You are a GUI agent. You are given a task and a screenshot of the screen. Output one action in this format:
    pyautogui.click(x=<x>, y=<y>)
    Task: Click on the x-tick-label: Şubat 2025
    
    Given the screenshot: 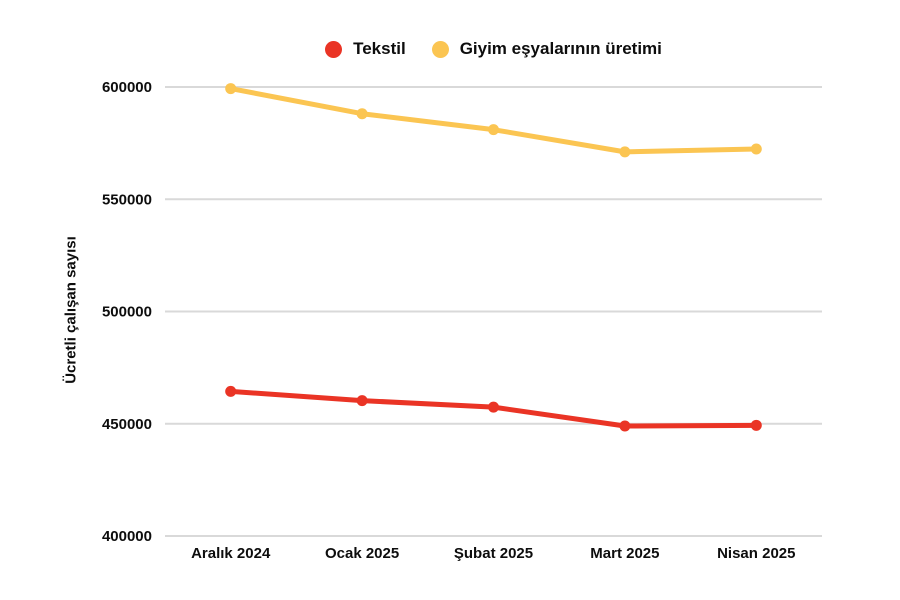 What is the action you would take?
    pyautogui.click(x=493, y=553)
    